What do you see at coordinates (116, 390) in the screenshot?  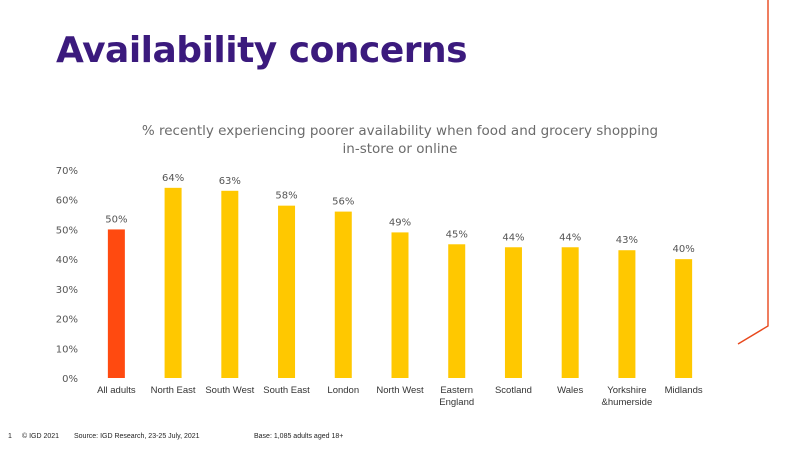 I see `x-tick-label: All adults` at bounding box center [116, 390].